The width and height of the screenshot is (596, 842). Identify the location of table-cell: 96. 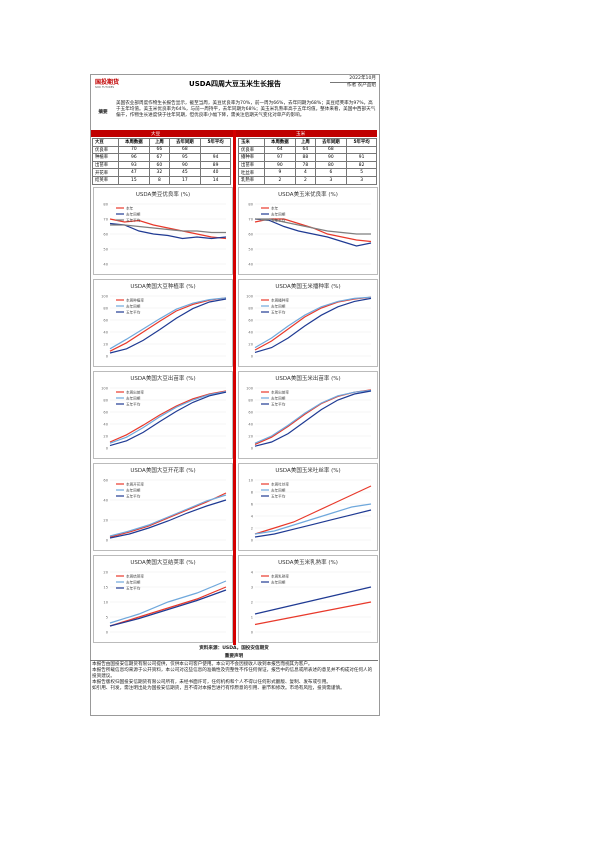
(134, 157).